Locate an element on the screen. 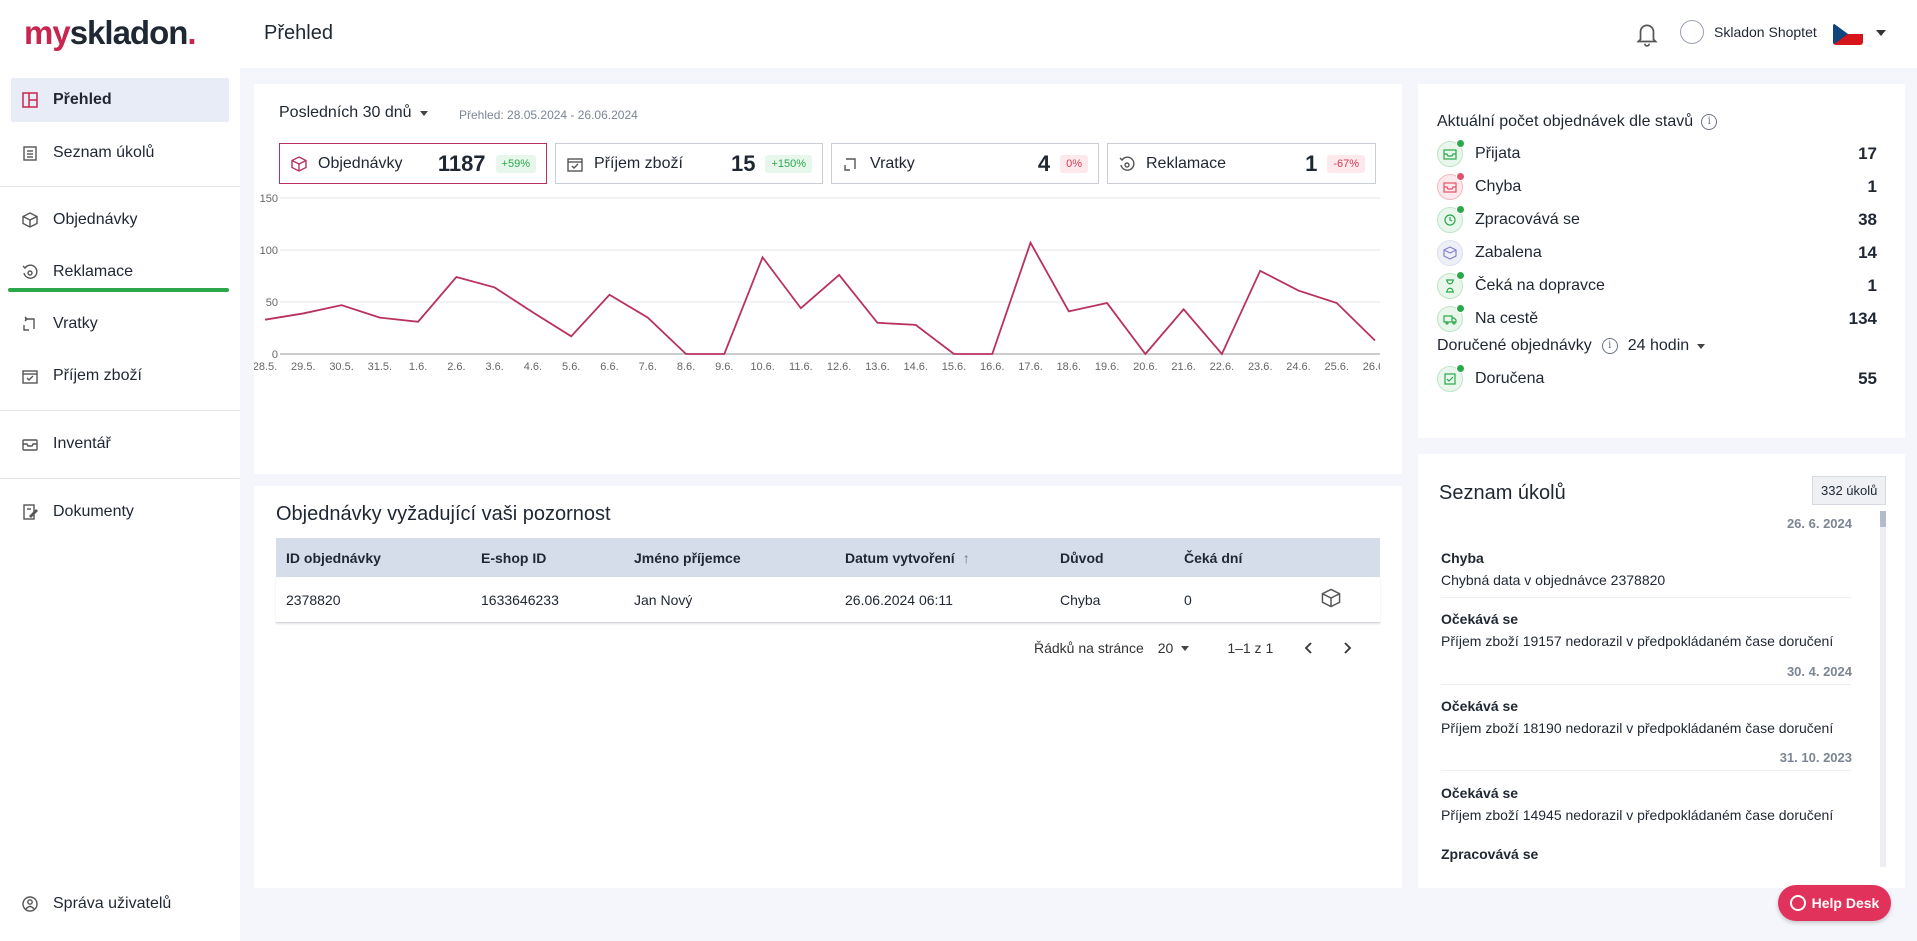  status-row-zpracovava-se: Zpracovává se 38 is located at coordinates (1657, 219).